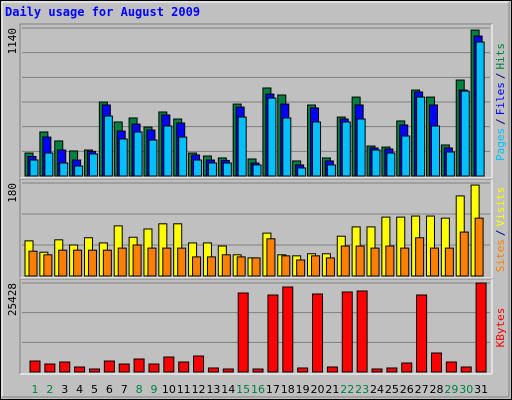  What do you see at coordinates (12, 193) in the screenshot?
I see `y-tick-label: 180` at bounding box center [12, 193].